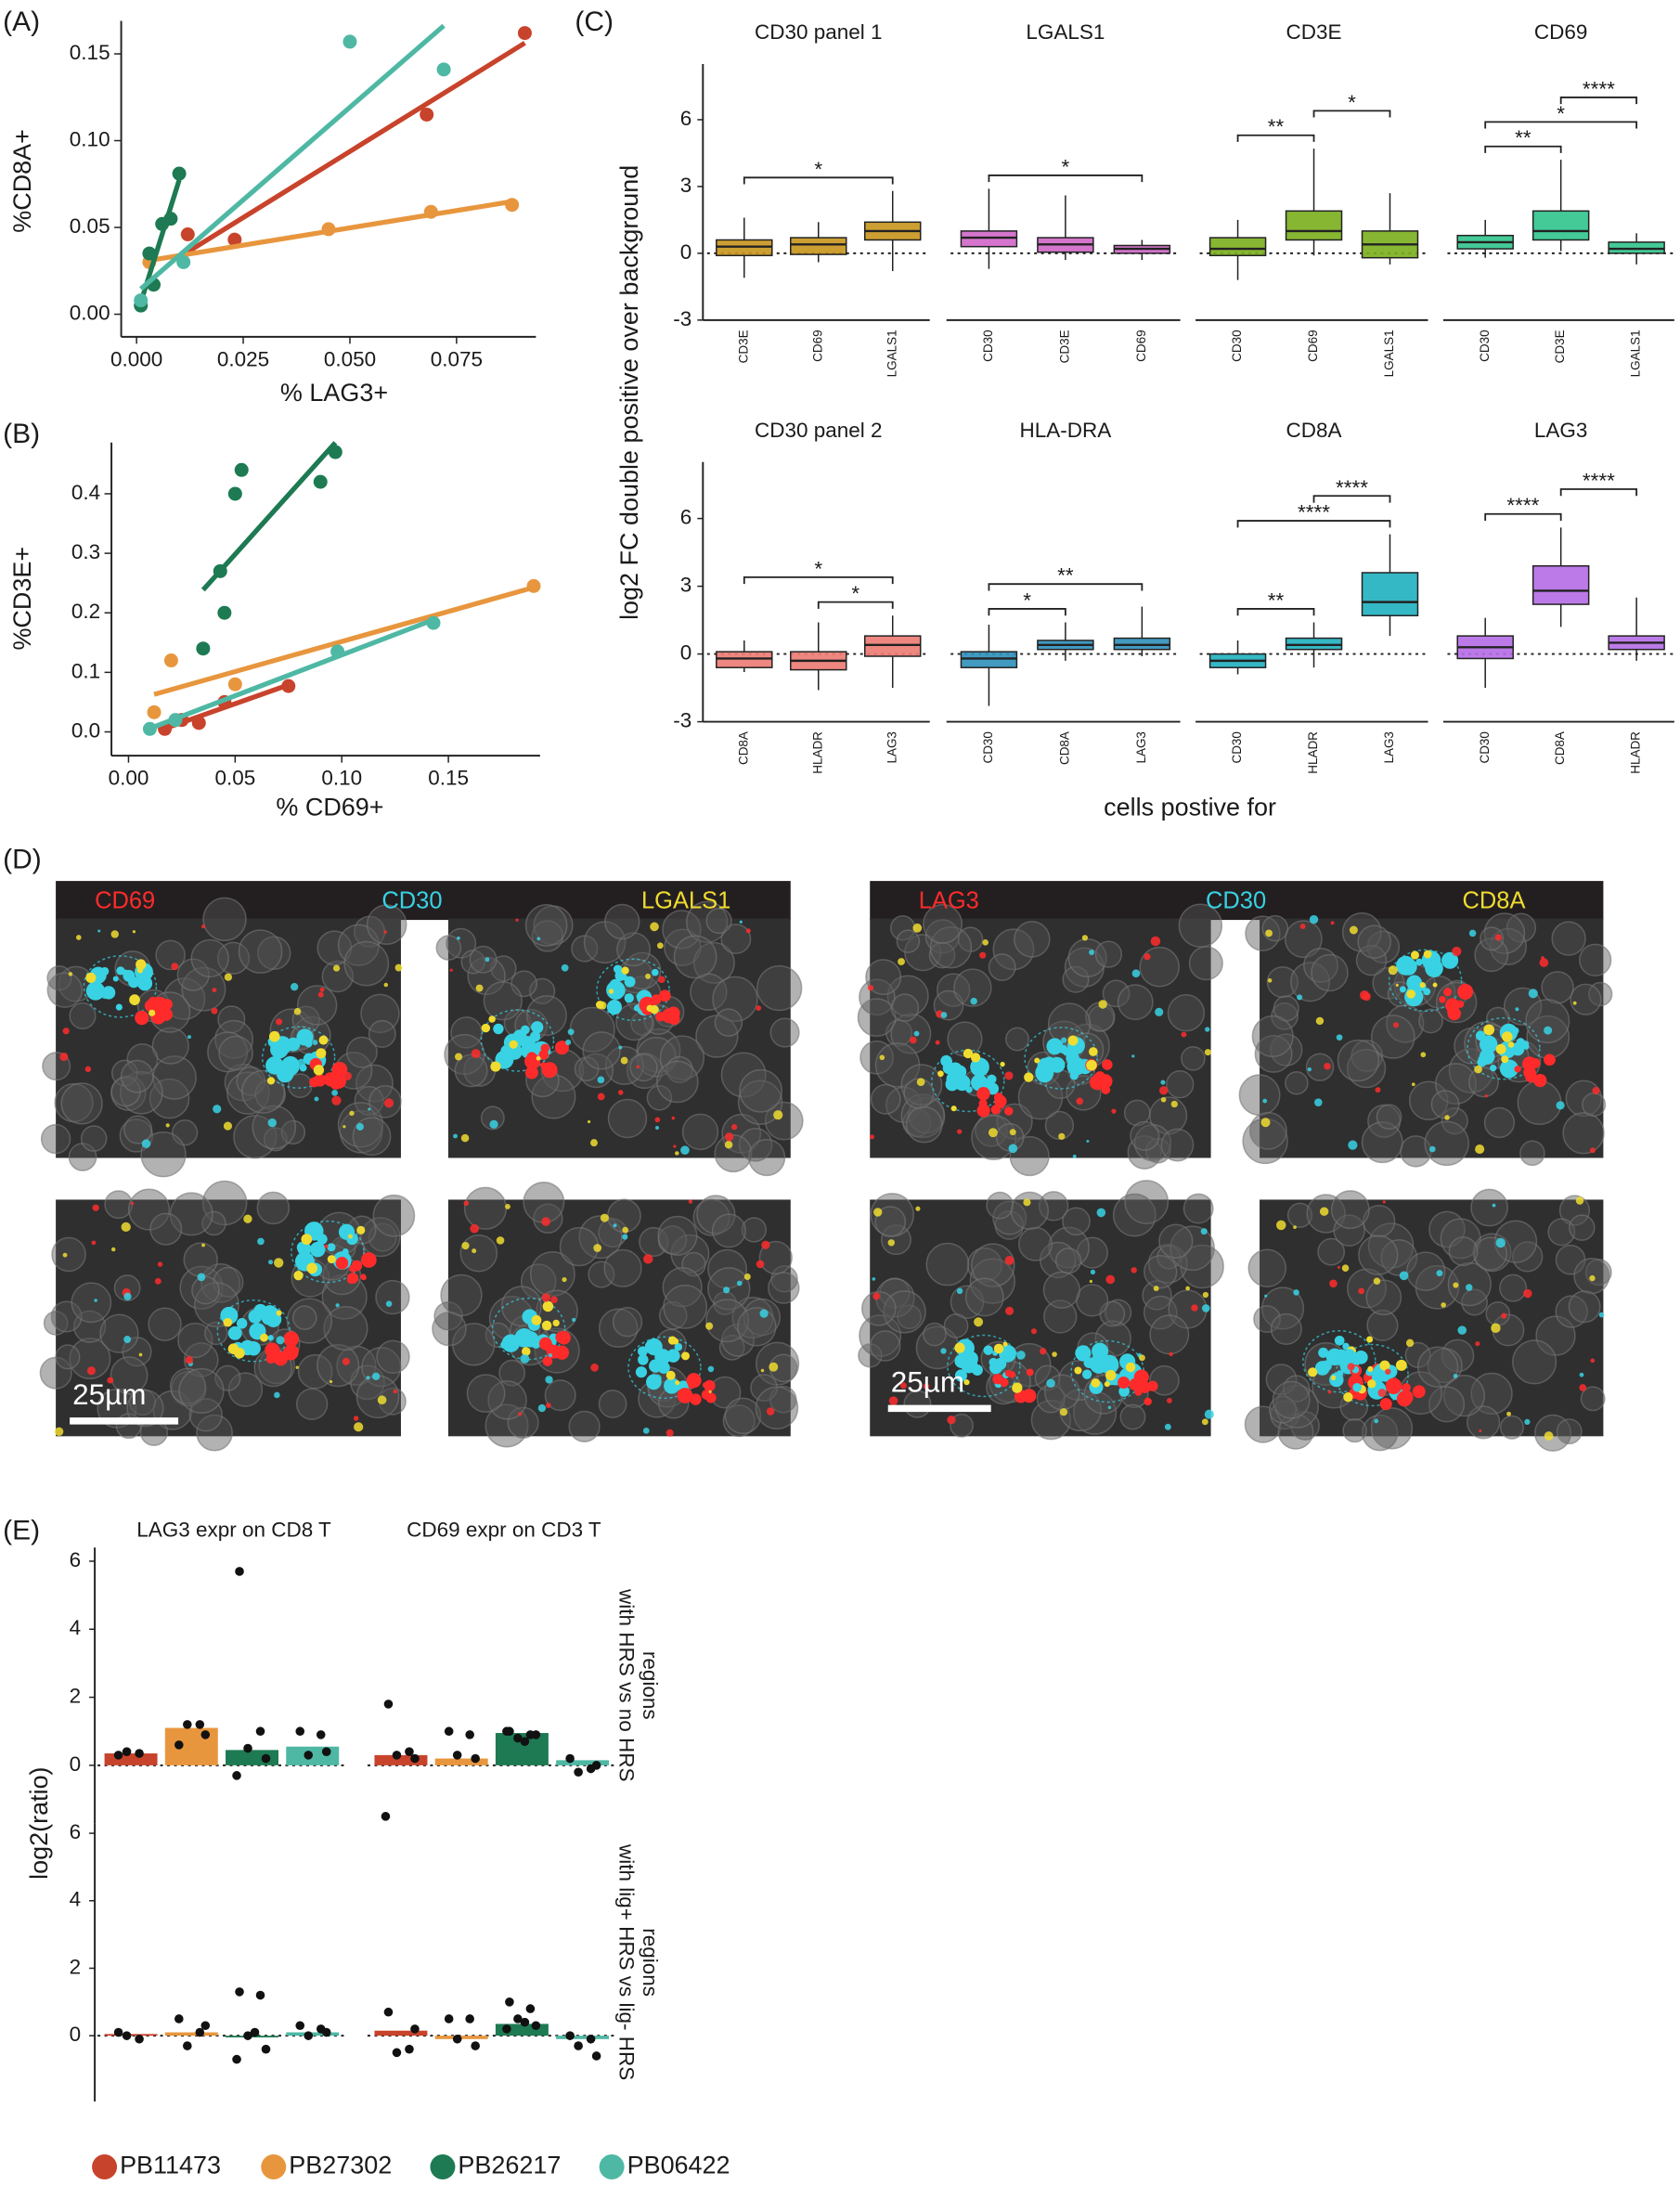  Describe the element at coordinates (1237, 901) in the screenshot. I see `channel-header` at that location.